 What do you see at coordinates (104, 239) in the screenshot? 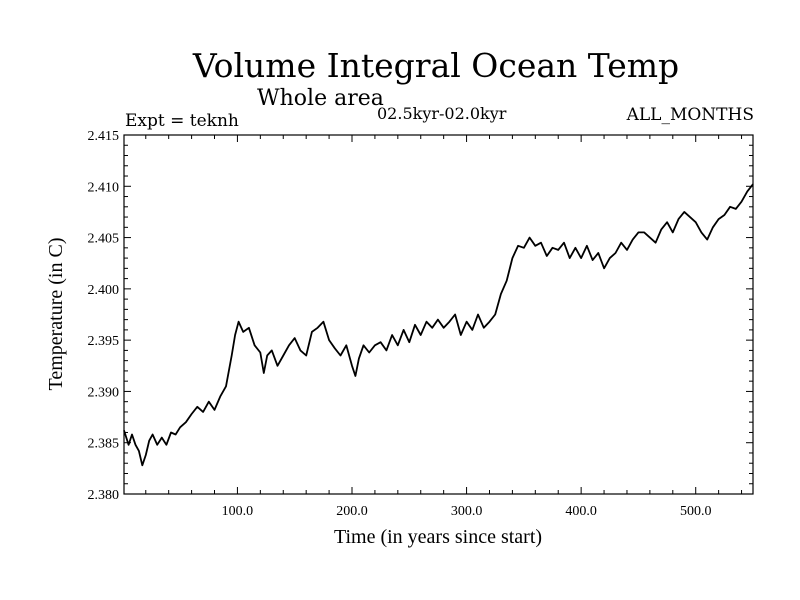
I see `y-tick-label: 2.405` at bounding box center [104, 239].